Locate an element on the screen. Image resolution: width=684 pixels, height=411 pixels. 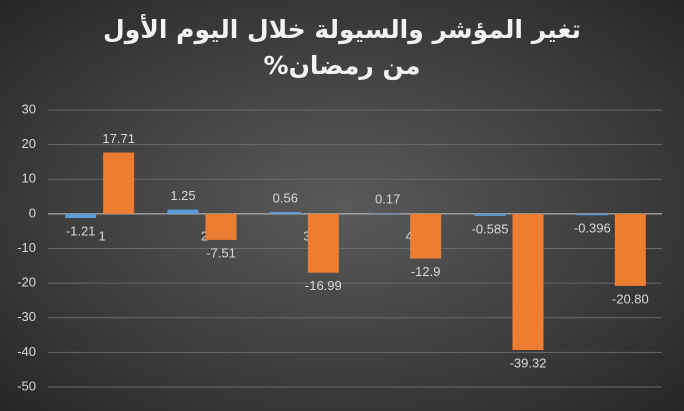
y-tick-label: -10 is located at coordinates (26, 247).